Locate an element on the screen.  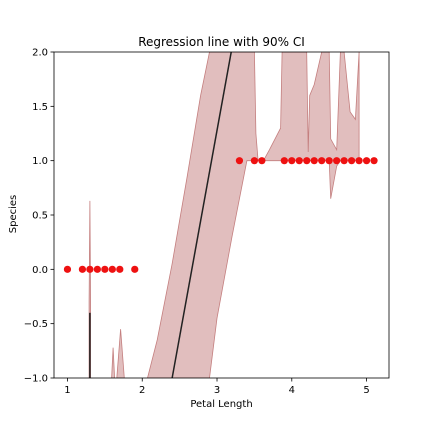
x-tick-label-2: 2 is located at coordinates (142, 390).